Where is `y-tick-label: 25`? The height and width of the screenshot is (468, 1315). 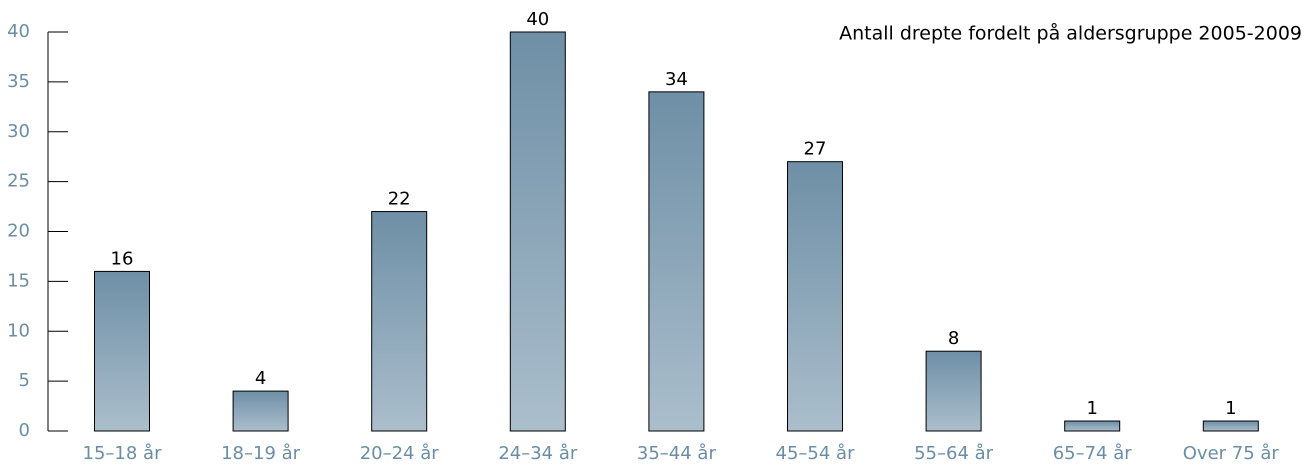
y-tick-label: 25 is located at coordinates (18, 181).